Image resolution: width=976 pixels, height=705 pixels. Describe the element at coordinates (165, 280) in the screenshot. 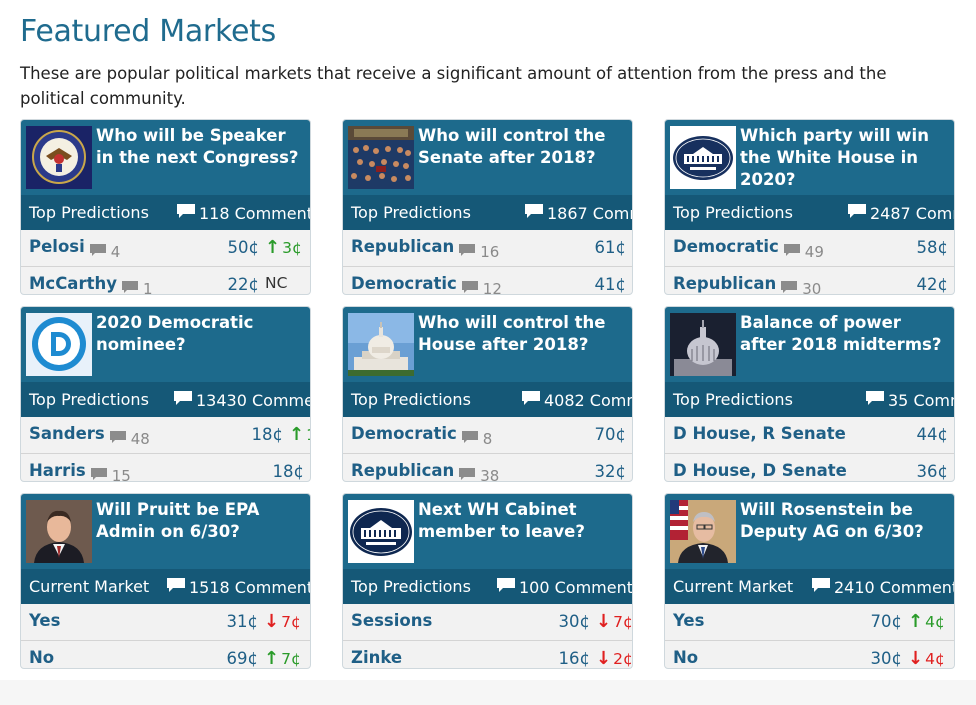

I see `prediction-row: McCarthy 1 22¢ NC` at that location.